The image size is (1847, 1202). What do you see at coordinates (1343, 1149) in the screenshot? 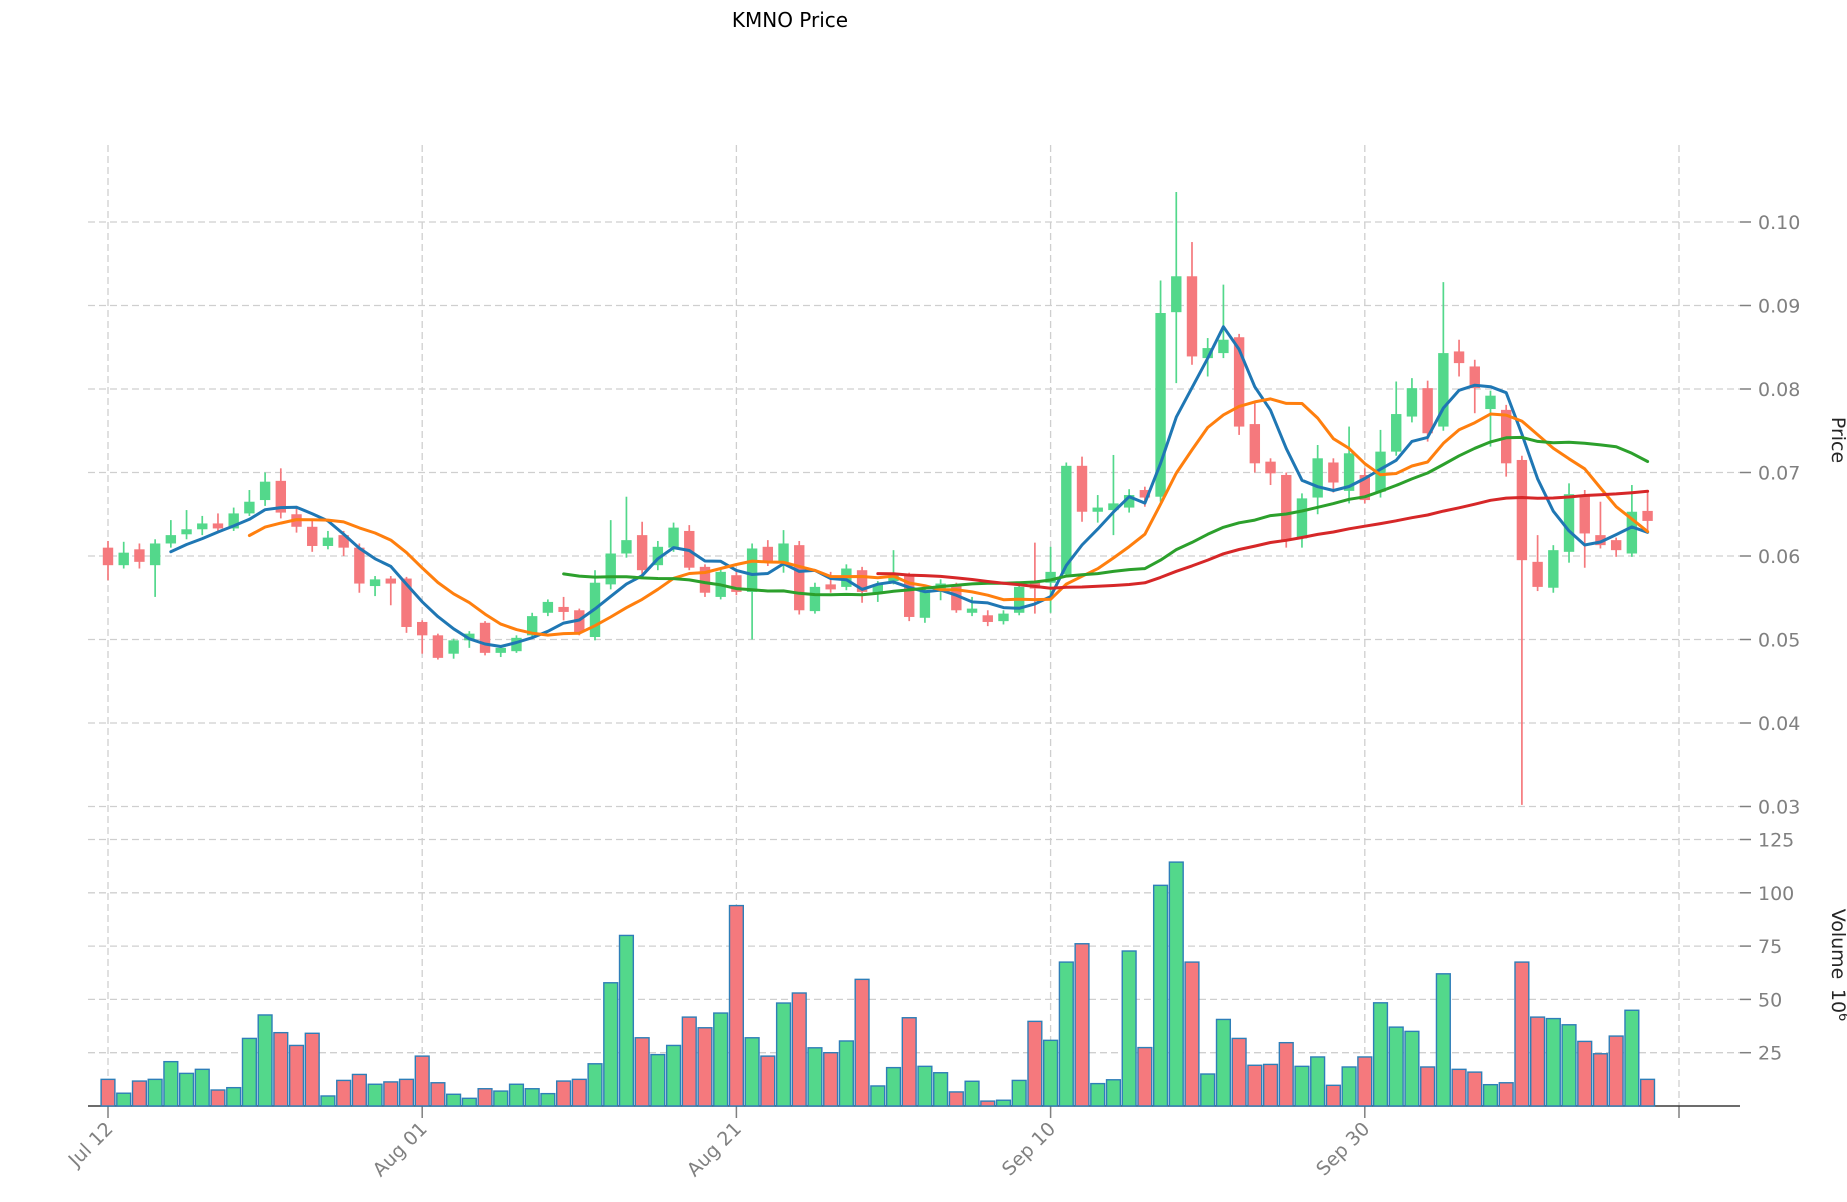
I see `date-tick-label: Sep 30` at bounding box center [1343, 1149].